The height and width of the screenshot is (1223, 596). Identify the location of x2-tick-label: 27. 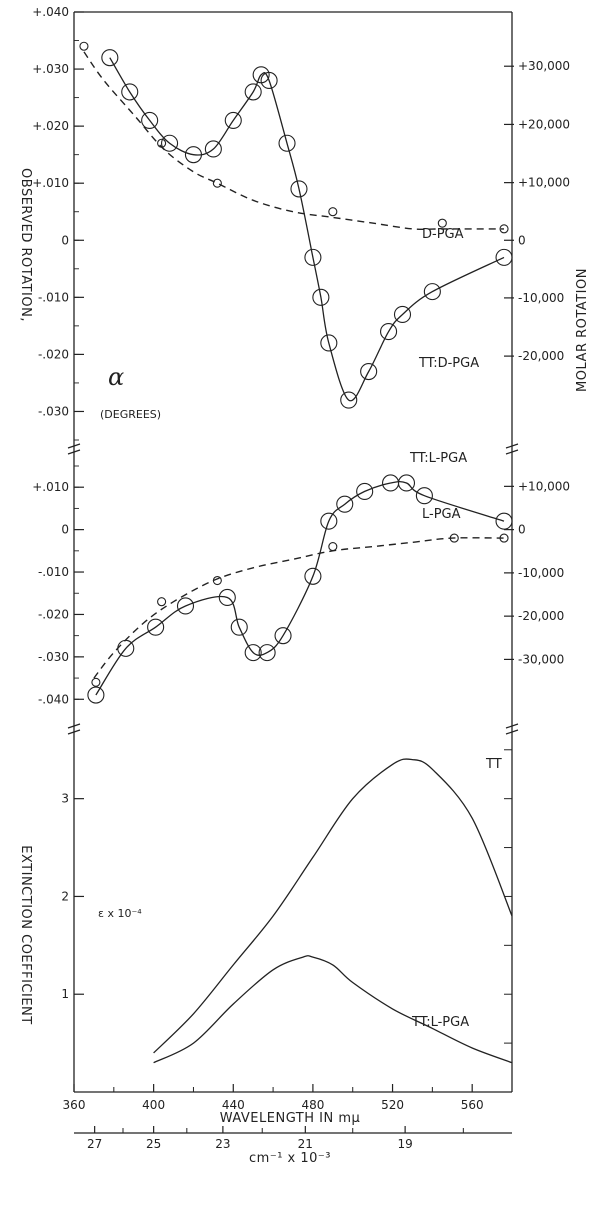
(94, 1144).